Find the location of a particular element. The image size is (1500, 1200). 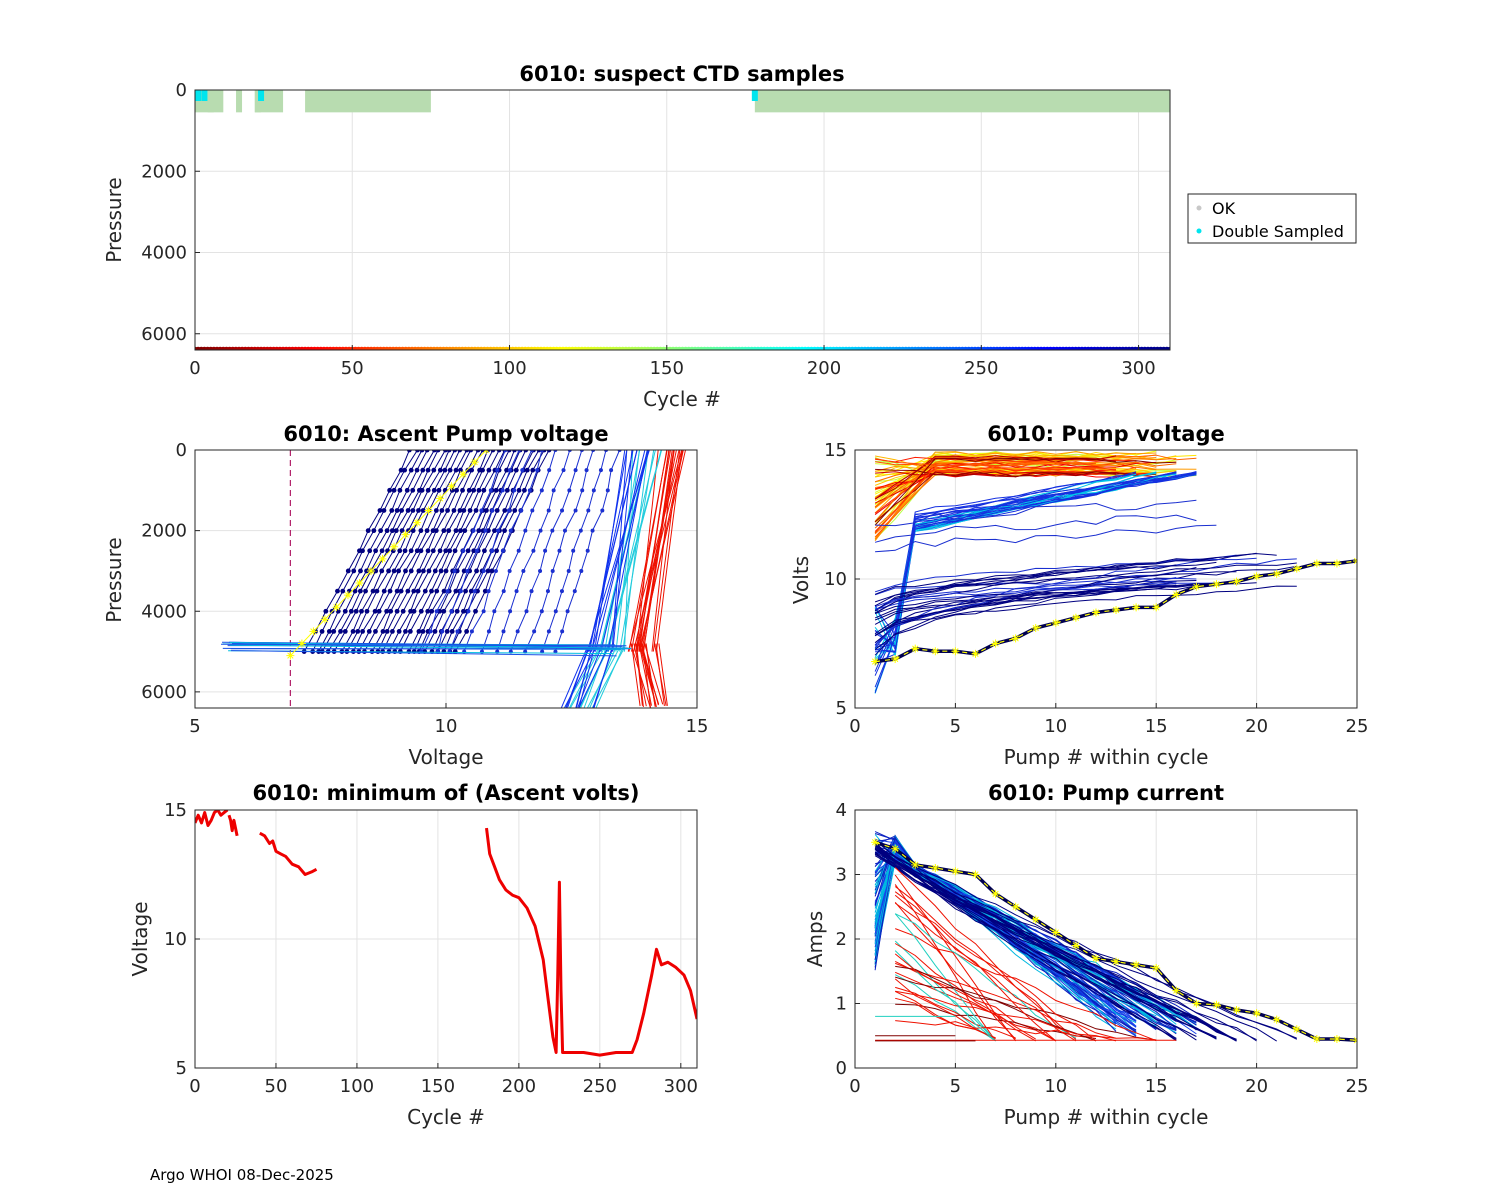

y-axis-label: Pressure is located at coordinates (114, 579).